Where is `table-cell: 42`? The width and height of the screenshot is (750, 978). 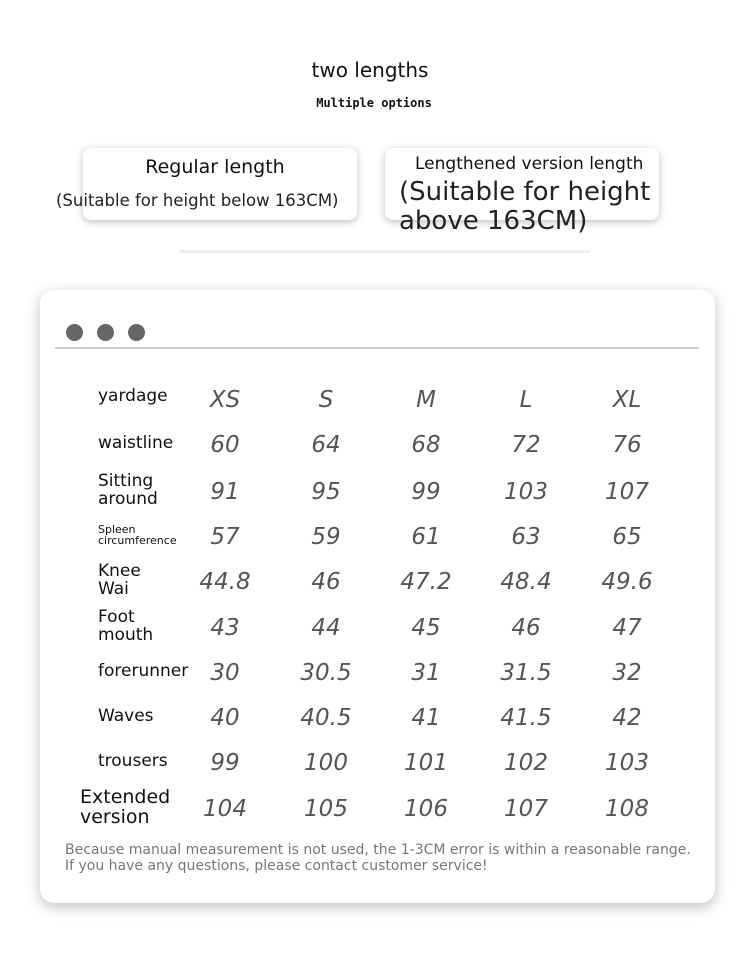
table-cell: 42 is located at coordinates (627, 718).